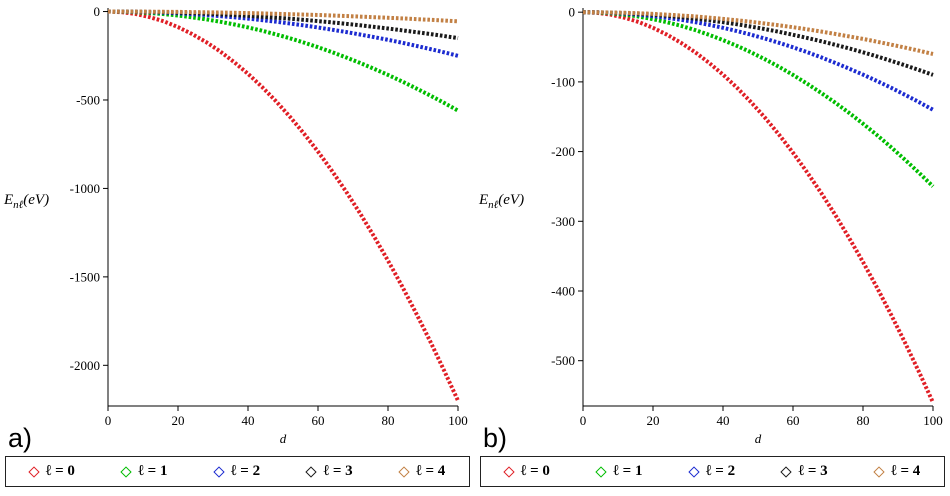 The height and width of the screenshot is (496, 950). What do you see at coordinates (85, 365) in the screenshot?
I see `y-tick-label: -2000` at bounding box center [85, 365].